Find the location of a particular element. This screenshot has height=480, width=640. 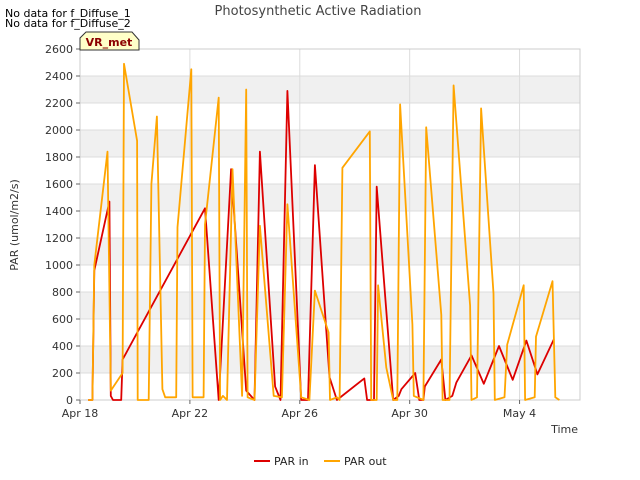

y-tick-label: 2400 is located at coordinates (59, 76).